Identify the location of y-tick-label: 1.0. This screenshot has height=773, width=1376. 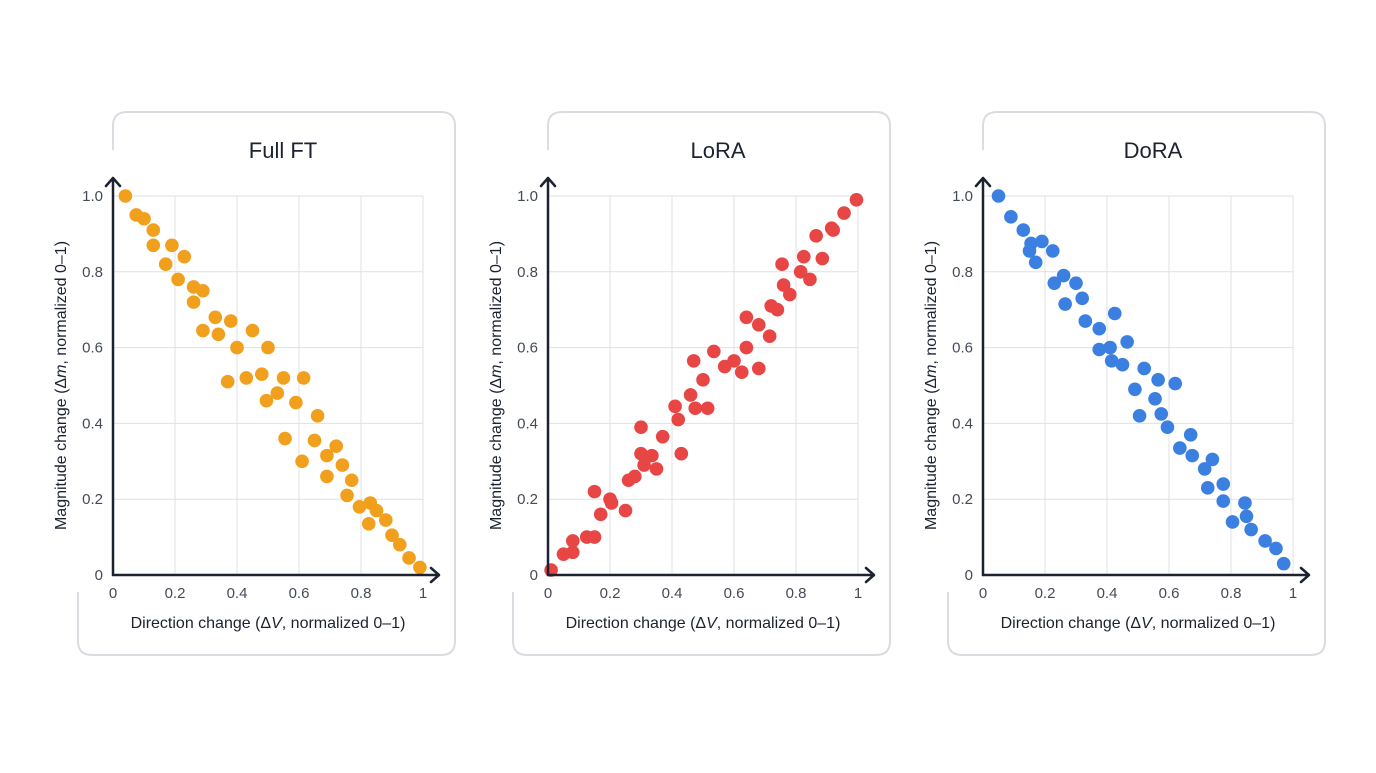
(962, 196).